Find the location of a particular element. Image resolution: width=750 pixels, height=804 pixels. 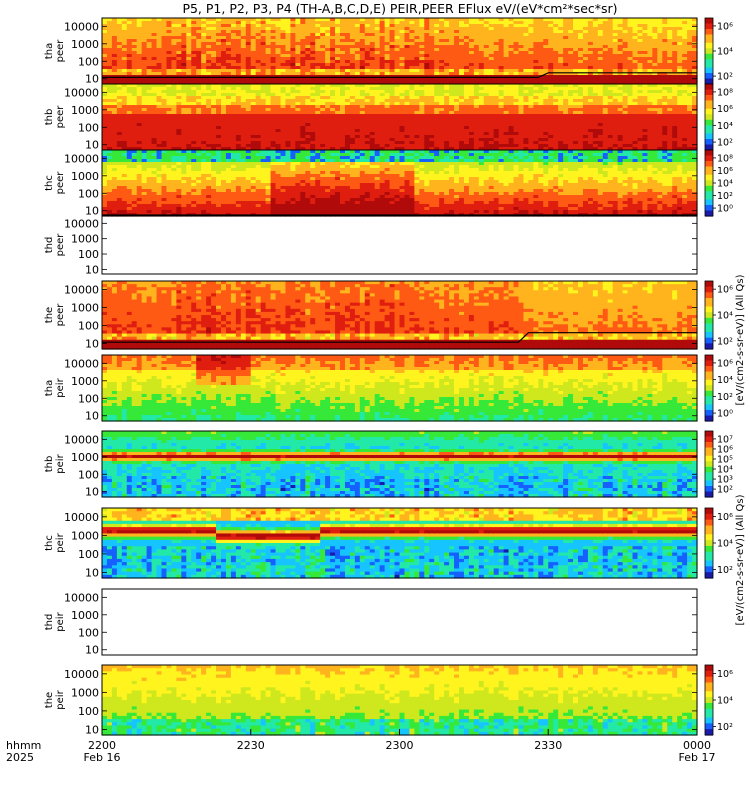

colorbar-tick-label: 10⁴ is located at coordinates (725, 52).